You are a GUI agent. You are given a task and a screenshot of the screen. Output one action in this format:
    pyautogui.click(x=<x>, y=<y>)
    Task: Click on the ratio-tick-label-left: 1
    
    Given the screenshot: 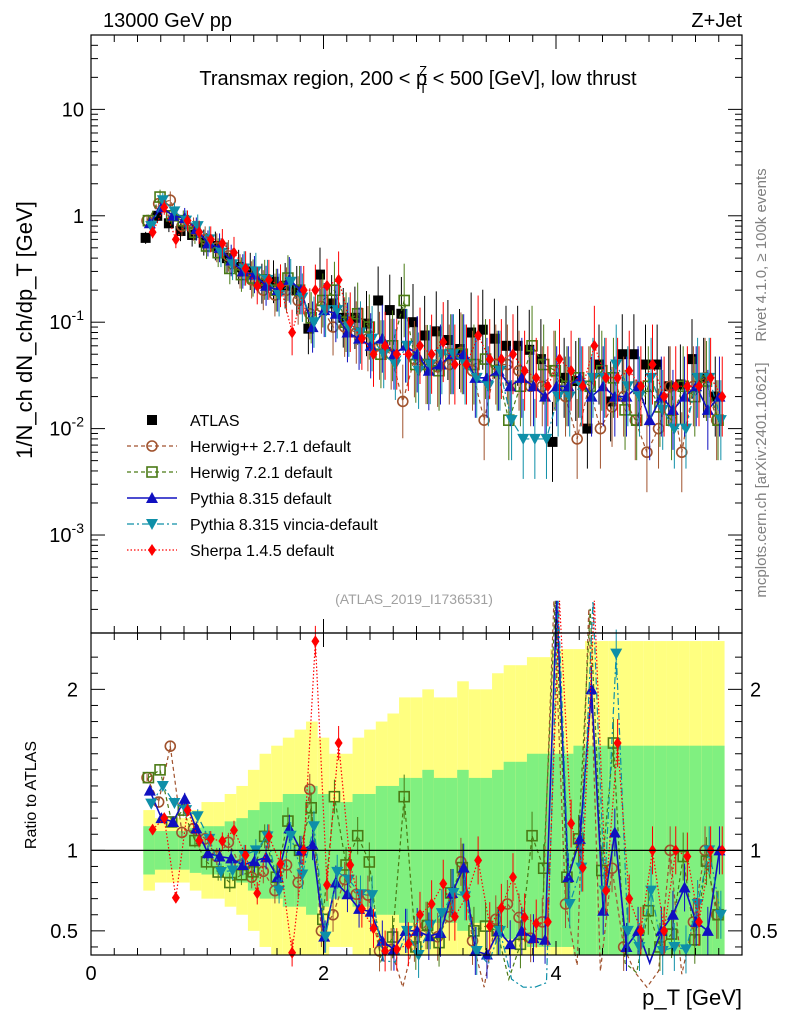 What is the action you would take?
    pyautogui.click(x=72, y=851)
    